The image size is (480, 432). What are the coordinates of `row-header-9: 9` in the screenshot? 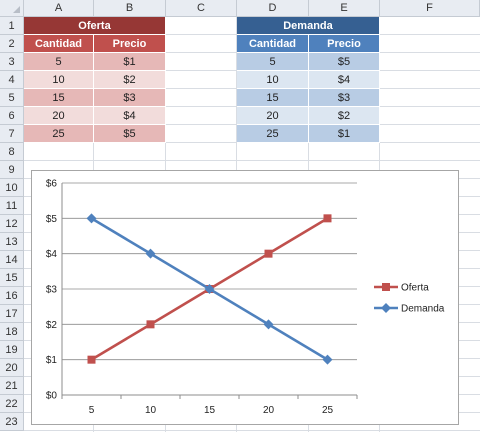 It's located at (12, 170).